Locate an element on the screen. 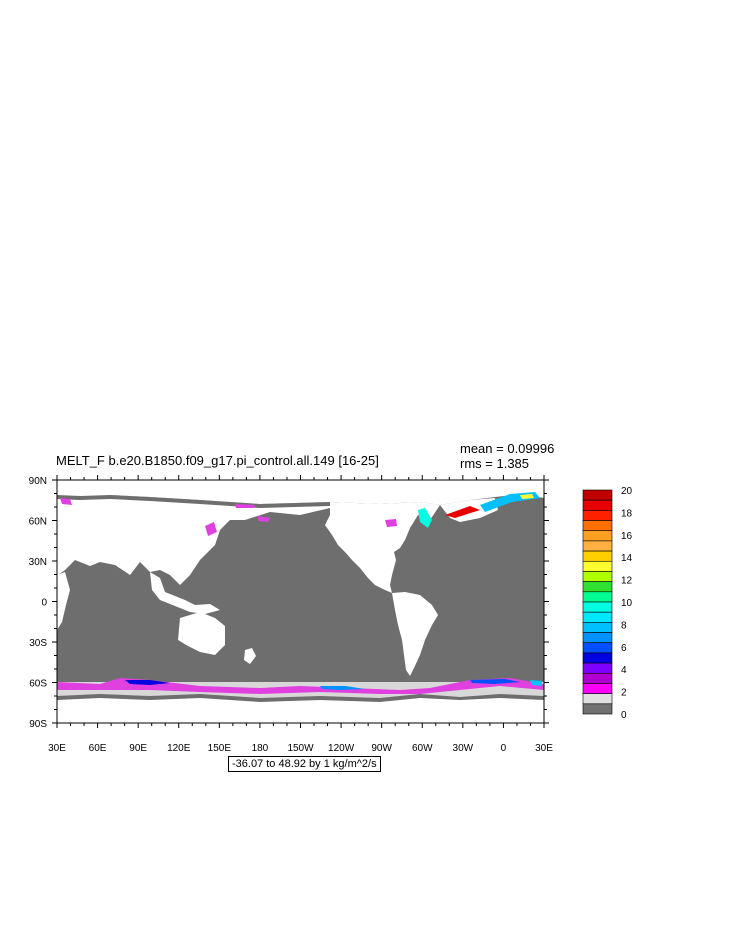  colorbar-label: 20 is located at coordinates (627, 491).